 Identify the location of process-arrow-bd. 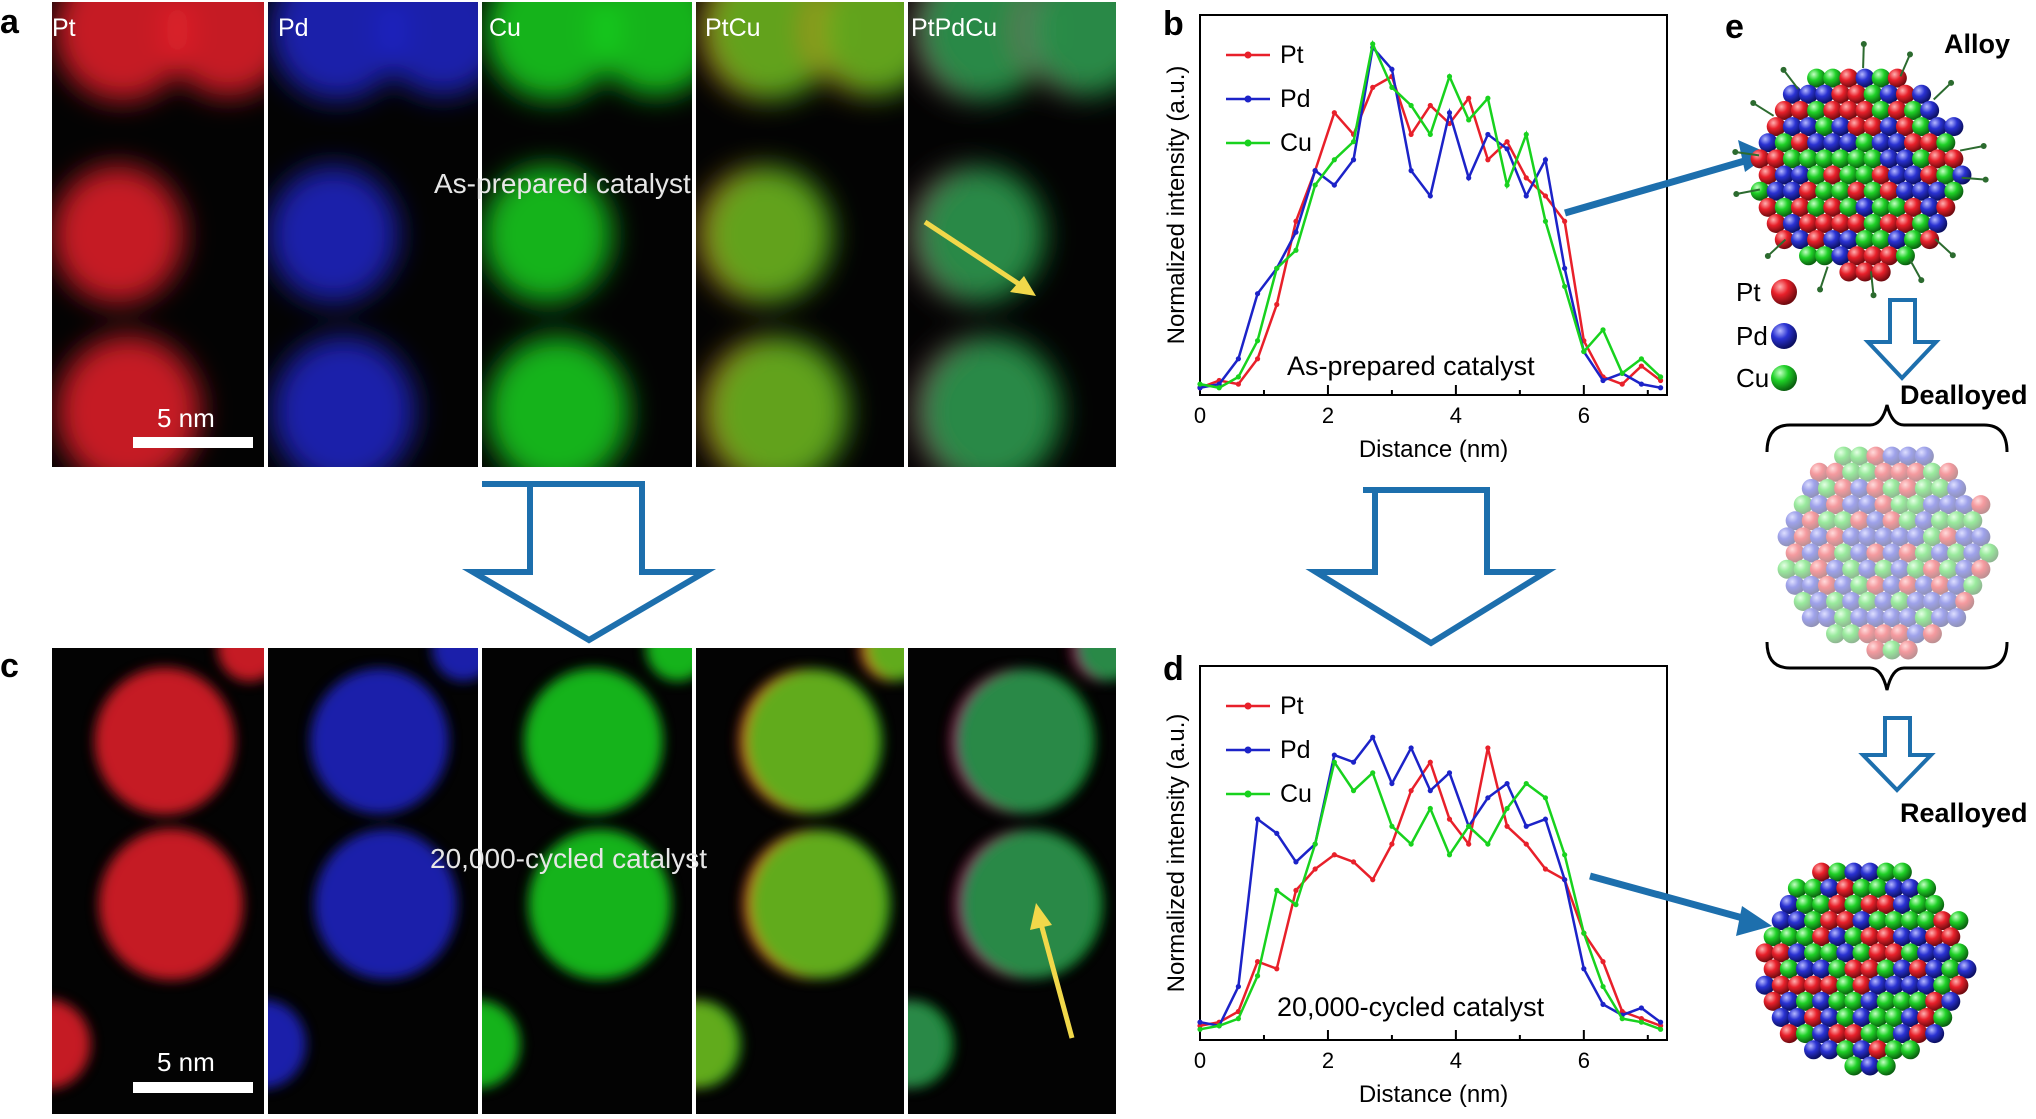
(1431, 567).